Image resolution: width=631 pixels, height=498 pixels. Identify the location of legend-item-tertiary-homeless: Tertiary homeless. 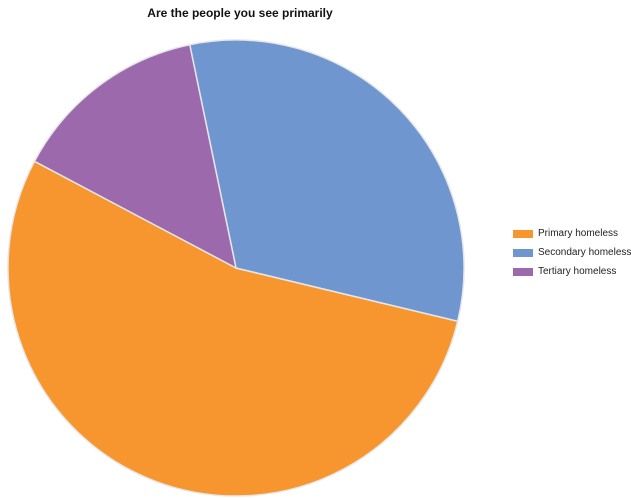
(572, 271).